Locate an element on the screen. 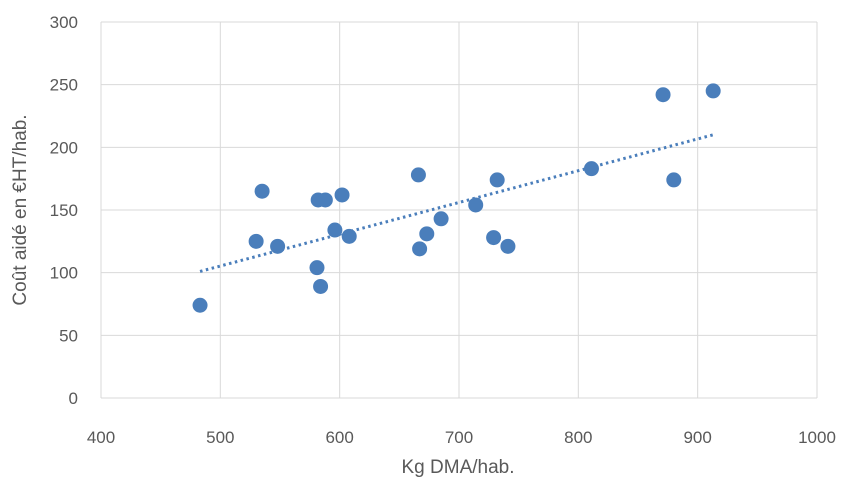 The height and width of the screenshot is (479, 846). y-axis-title: Coût aidé en €HT/hab. is located at coordinates (20, 209).